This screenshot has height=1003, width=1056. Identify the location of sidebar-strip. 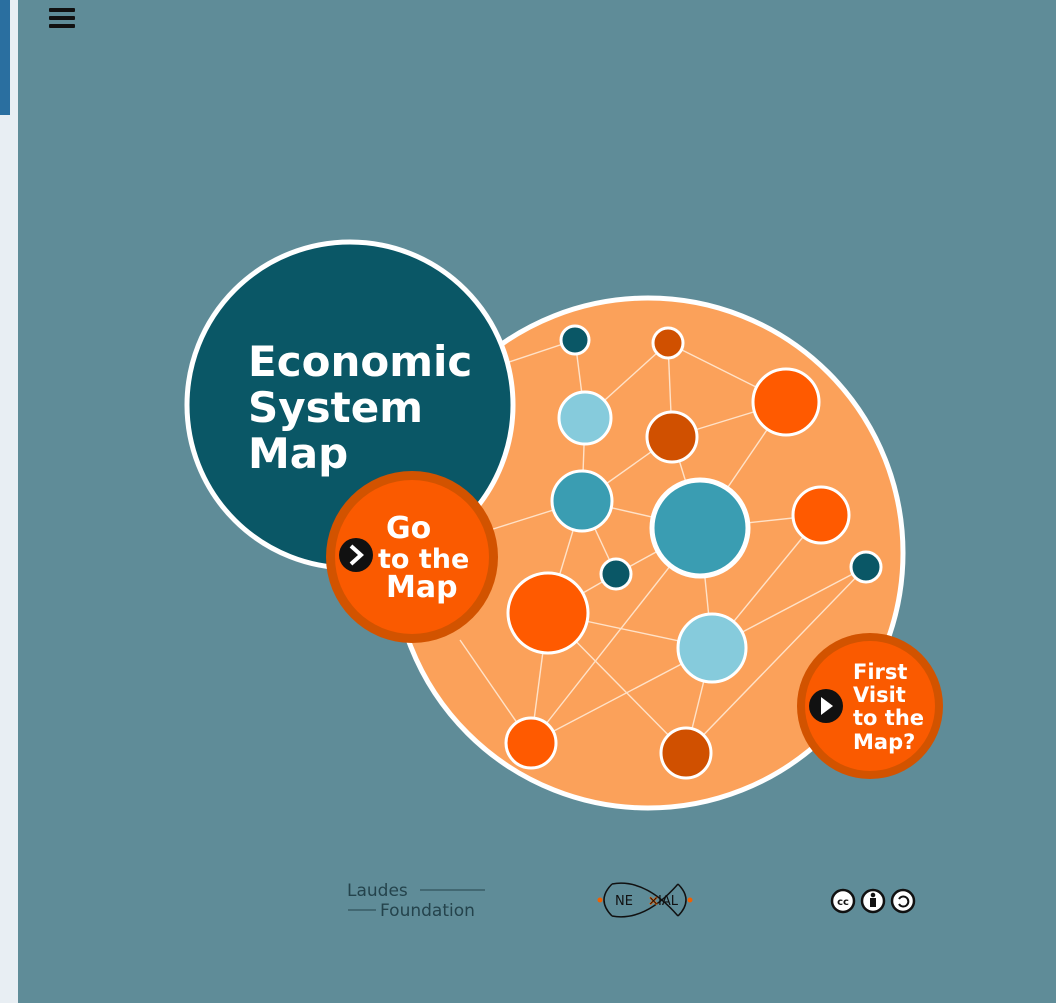
(9, 501).